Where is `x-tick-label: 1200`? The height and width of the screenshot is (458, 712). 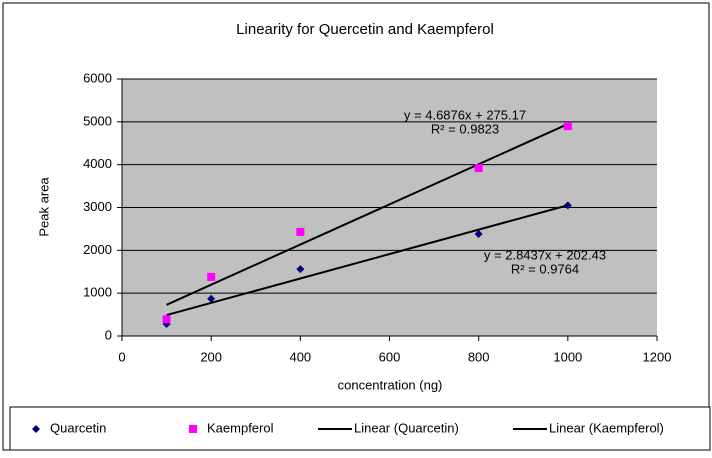
x-tick-label: 1200 is located at coordinates (657, 356).